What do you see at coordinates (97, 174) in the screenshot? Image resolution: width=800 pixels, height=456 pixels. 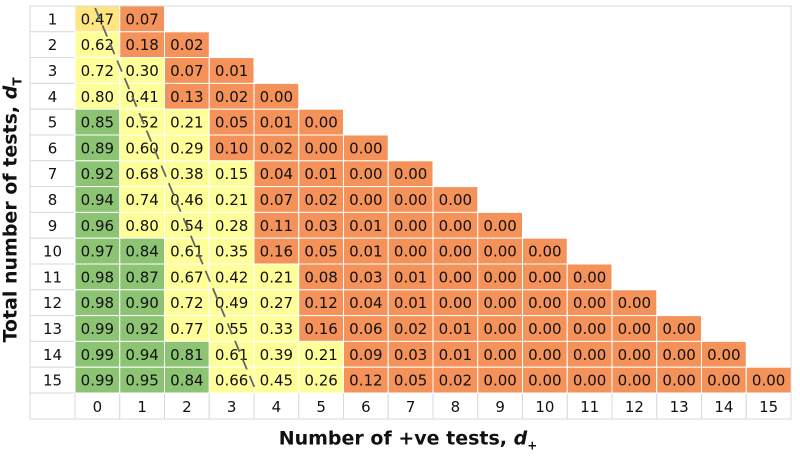 I see `cell-value: 0.92` at bounding box center [97, 174].